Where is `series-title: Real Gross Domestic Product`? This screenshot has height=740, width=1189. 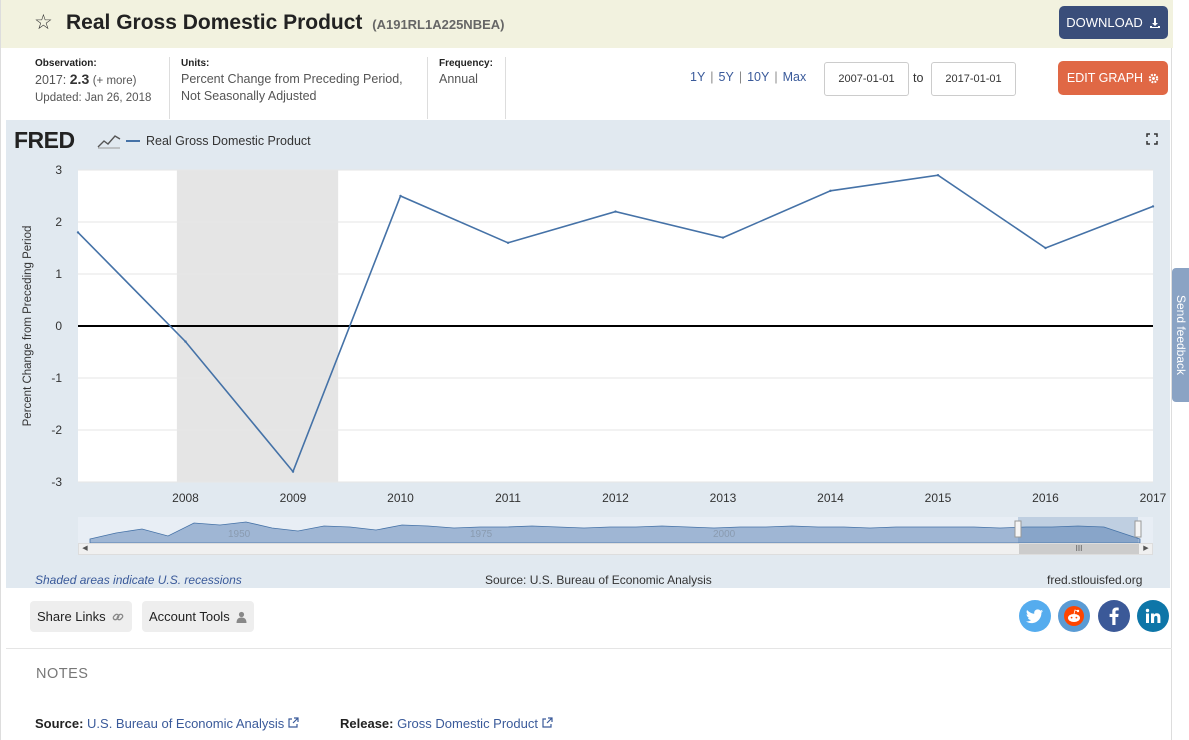 series-title: Real Gross Domestic Product is located at coordinates (214, 22).